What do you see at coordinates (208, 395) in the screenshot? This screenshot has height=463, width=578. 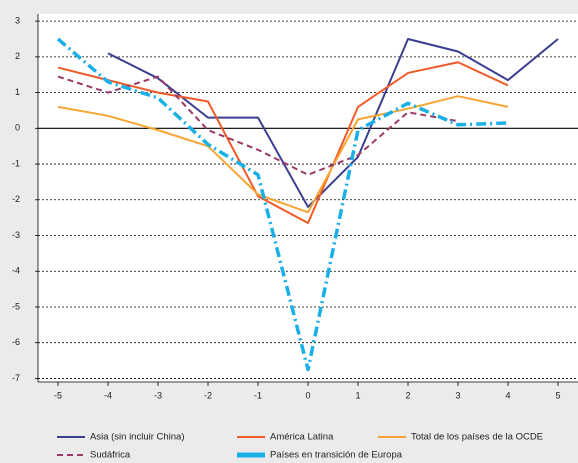 I see `x-tick-label: -2` at bounding box center [208, 395].